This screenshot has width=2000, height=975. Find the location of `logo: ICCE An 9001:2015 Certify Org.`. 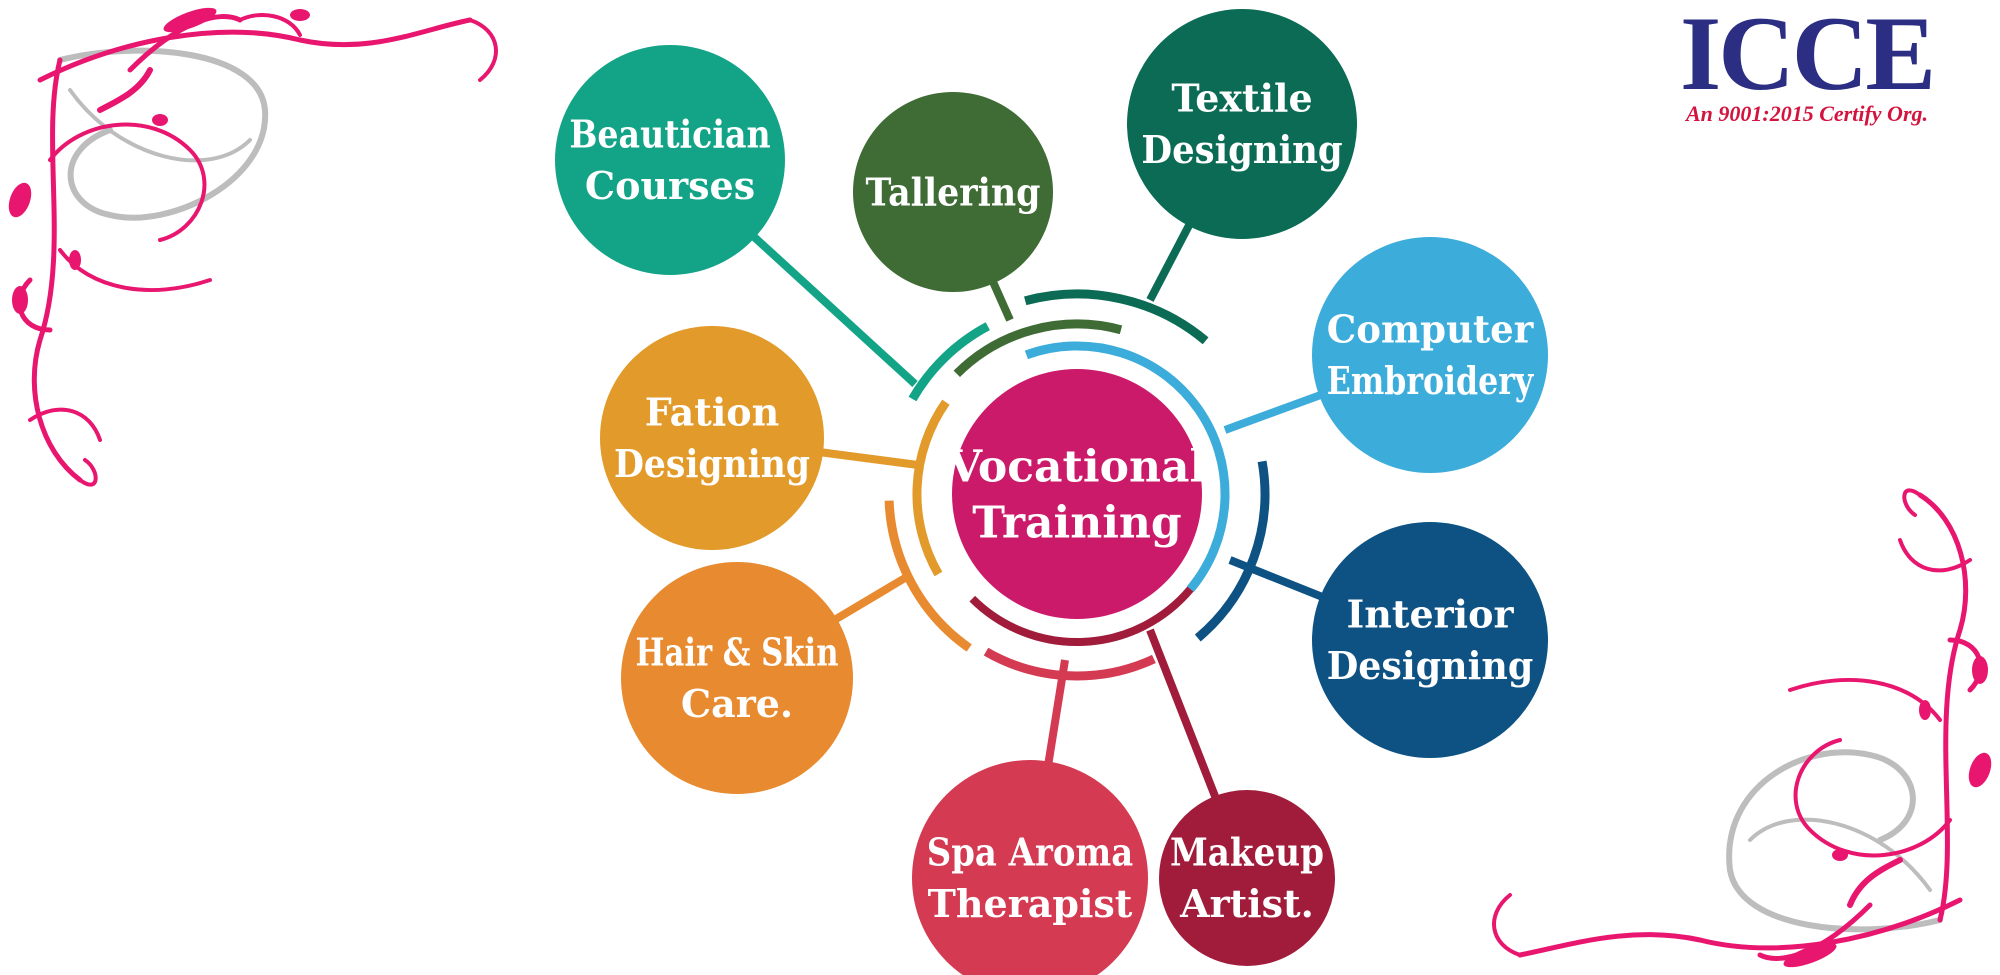

logo: ICCE An 9001:2015 Certify Org. is located at coordinates (1830, 63).